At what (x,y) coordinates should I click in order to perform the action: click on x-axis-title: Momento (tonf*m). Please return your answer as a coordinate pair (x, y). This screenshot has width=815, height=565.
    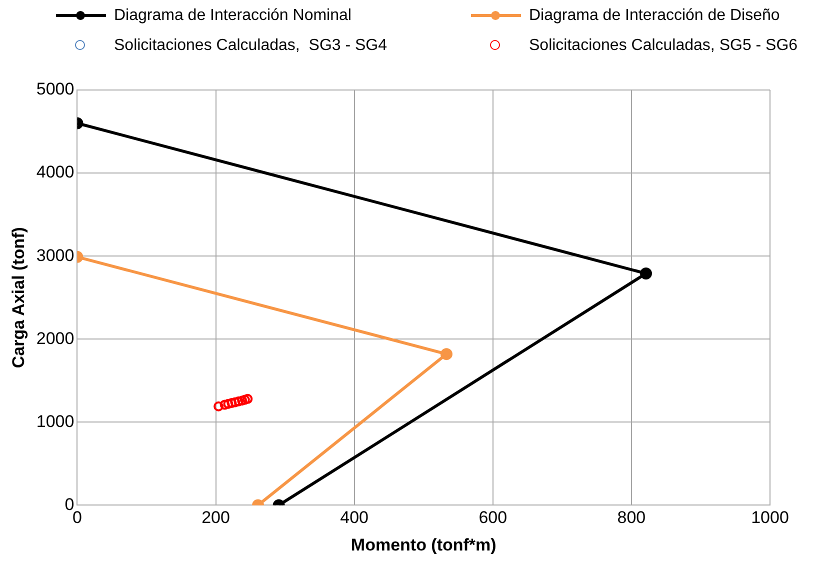
    Looking at the image, I should click on (423, 544).